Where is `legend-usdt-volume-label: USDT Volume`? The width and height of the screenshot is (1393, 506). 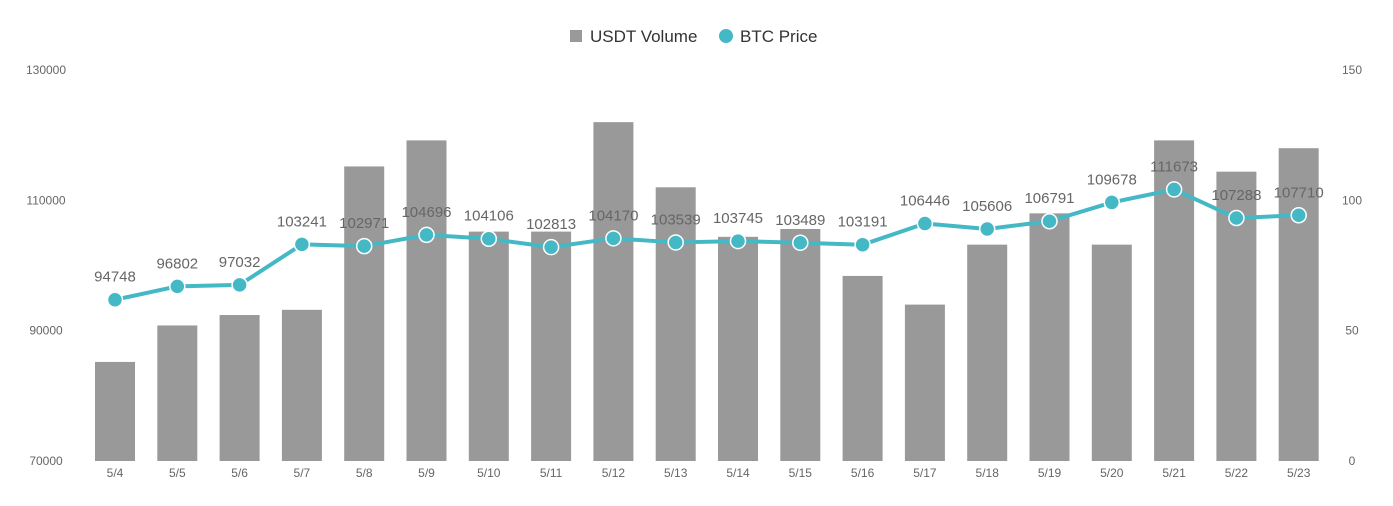 legend-usdt-volume-label: USDT Volume is located at coordinates (643, 36).